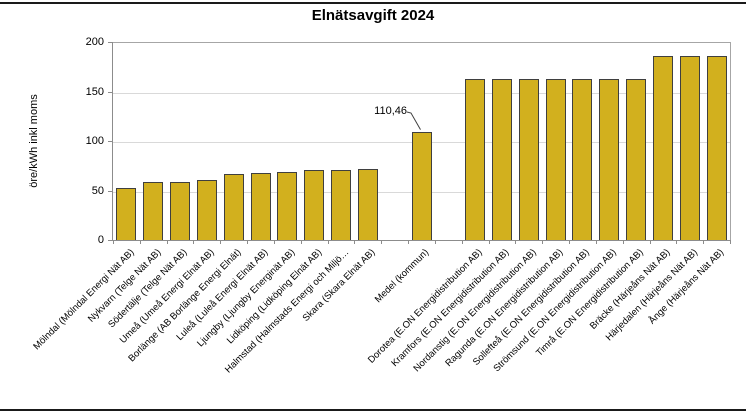 The image size is (746, 419). Describe the element at coordinates (373, 410) in the screenshot. I see `bottom-rule-line` at that location.